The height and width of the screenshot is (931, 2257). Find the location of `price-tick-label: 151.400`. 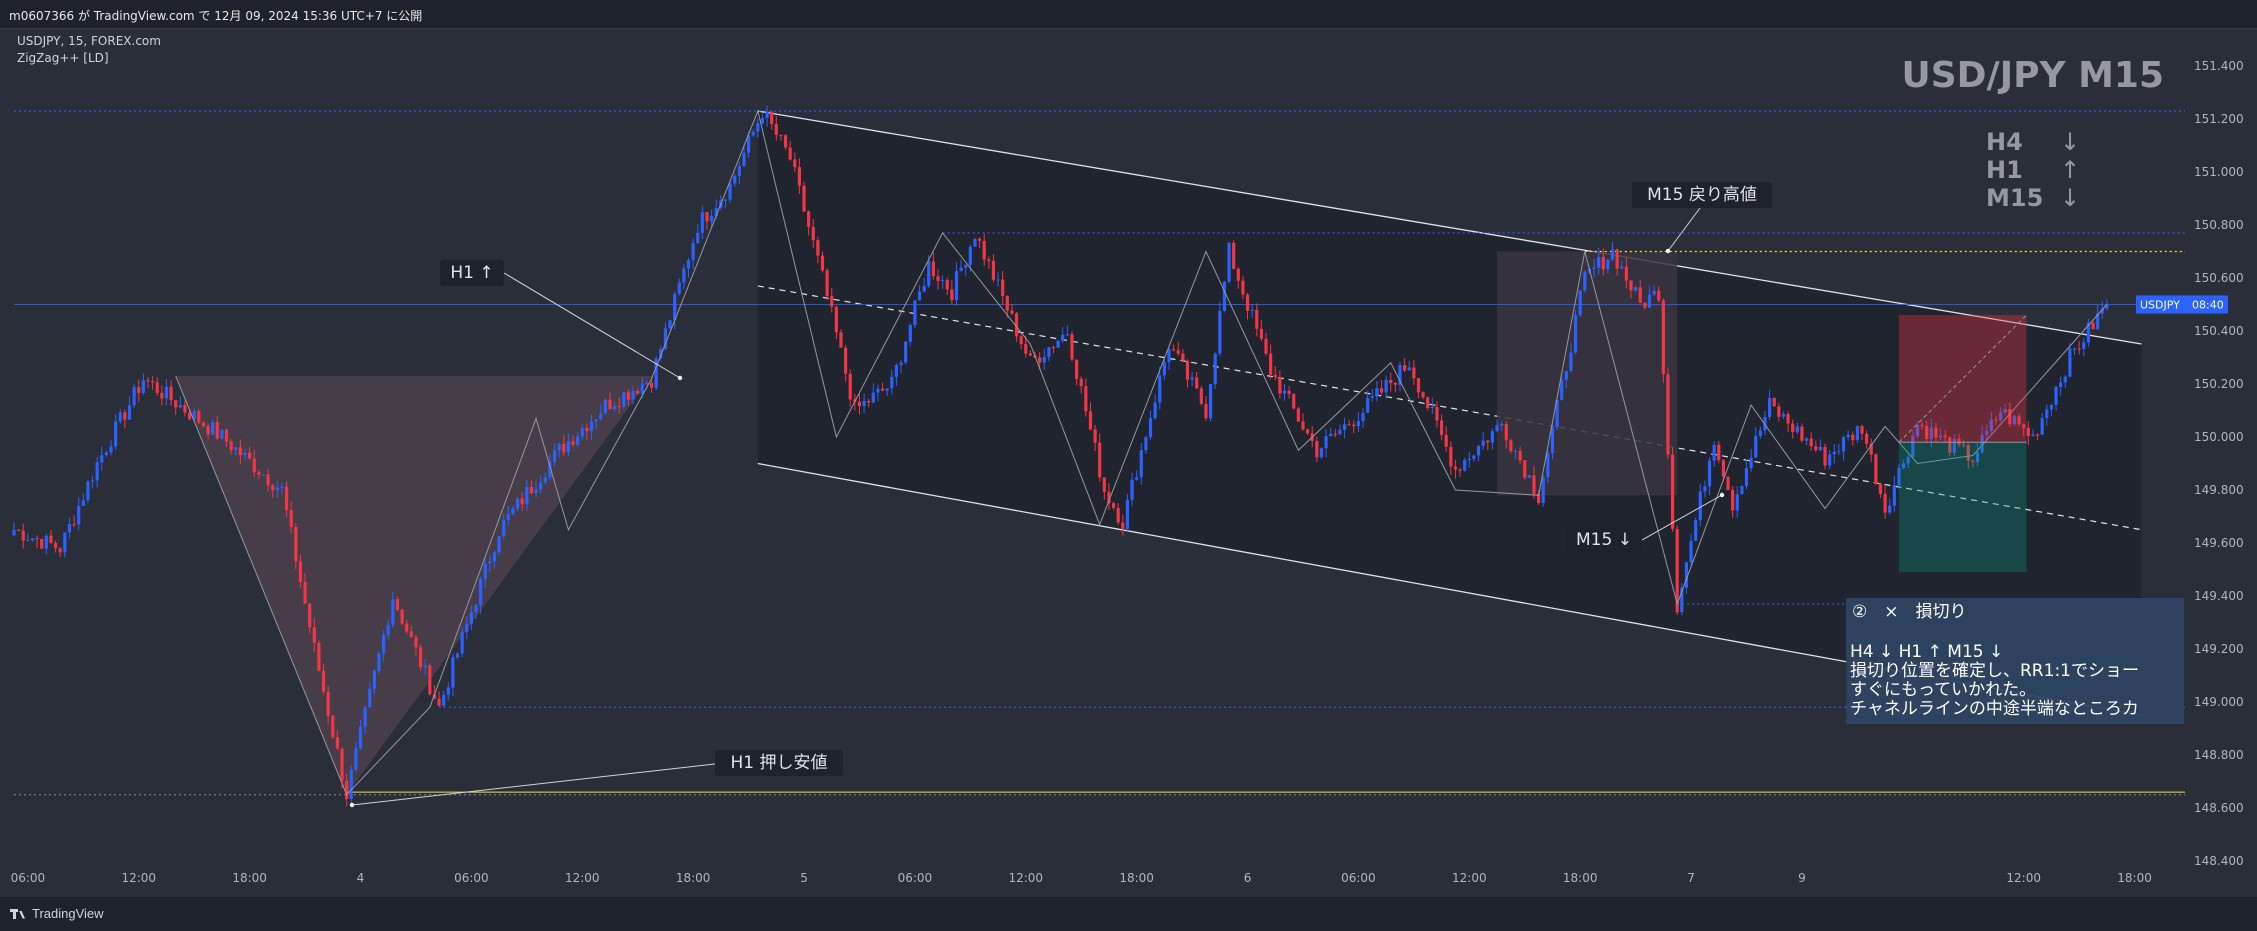

price-tick-label: 151.400 is located at coordinates (2219, 66).